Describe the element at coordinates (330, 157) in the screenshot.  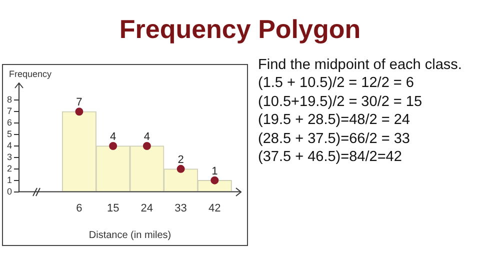
I see `text: (37.5 + 46.5)=84/2=42` at that location.